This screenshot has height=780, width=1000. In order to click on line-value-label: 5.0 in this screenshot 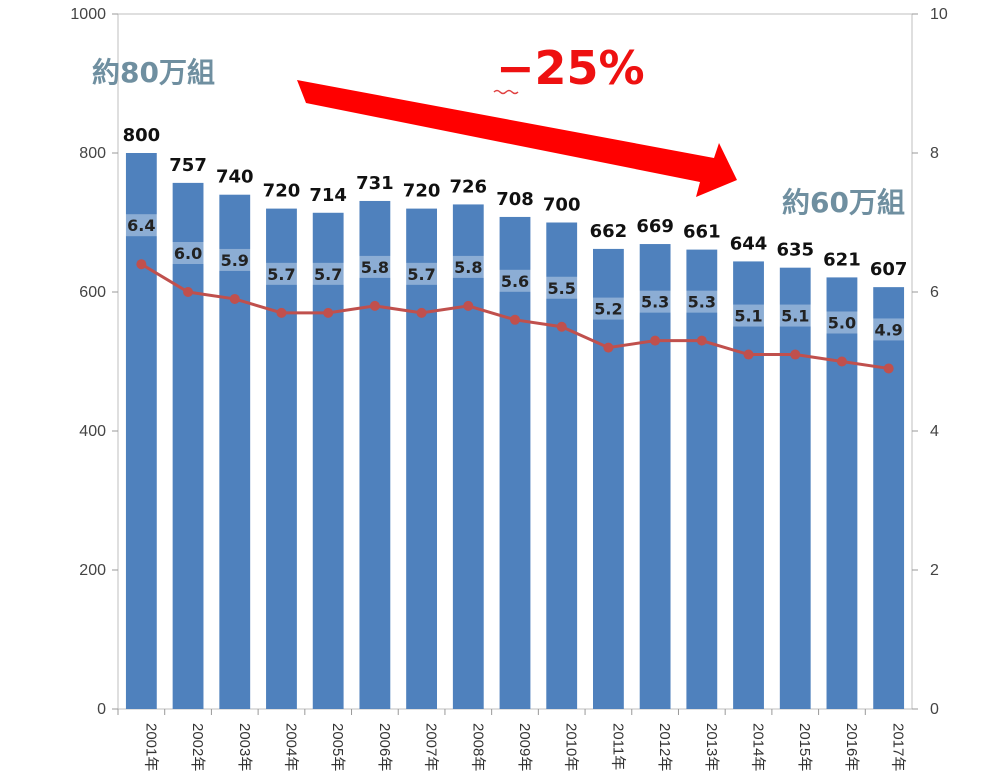, I will do `click(842, 323)`.